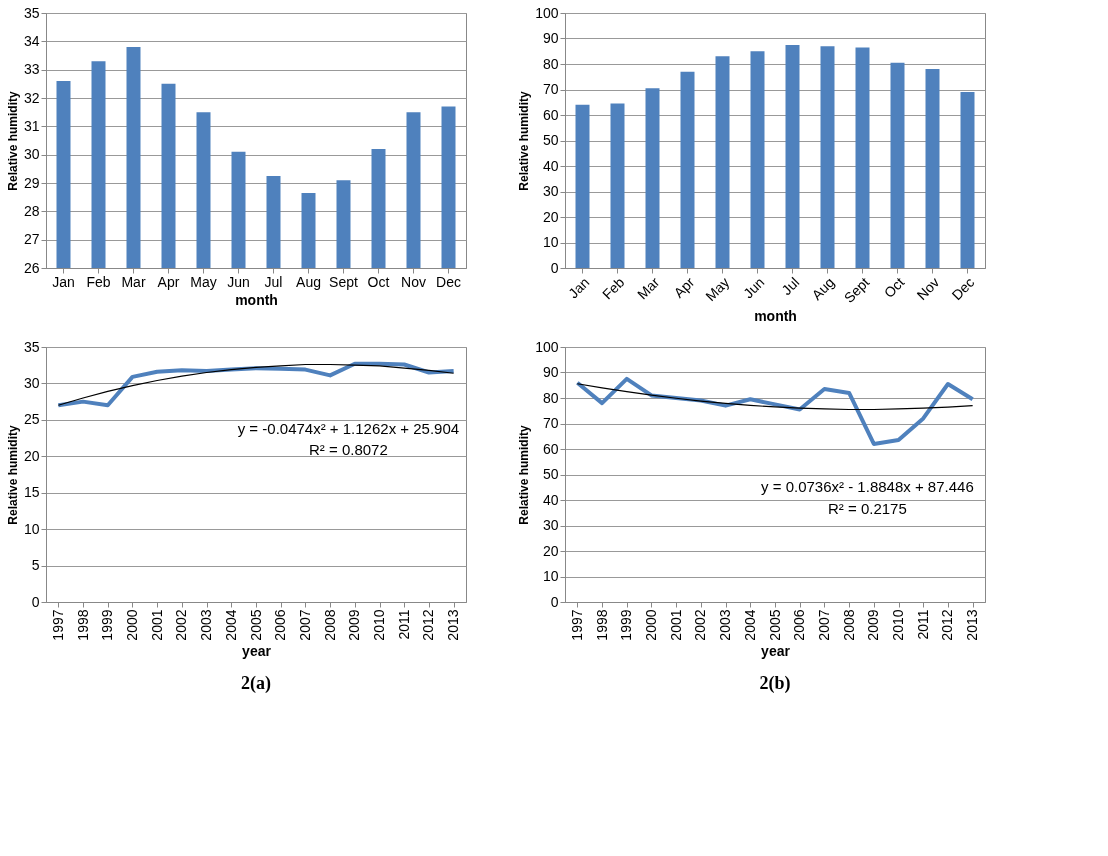  I want to click on y-tick-label: 28, so click(31, 210).